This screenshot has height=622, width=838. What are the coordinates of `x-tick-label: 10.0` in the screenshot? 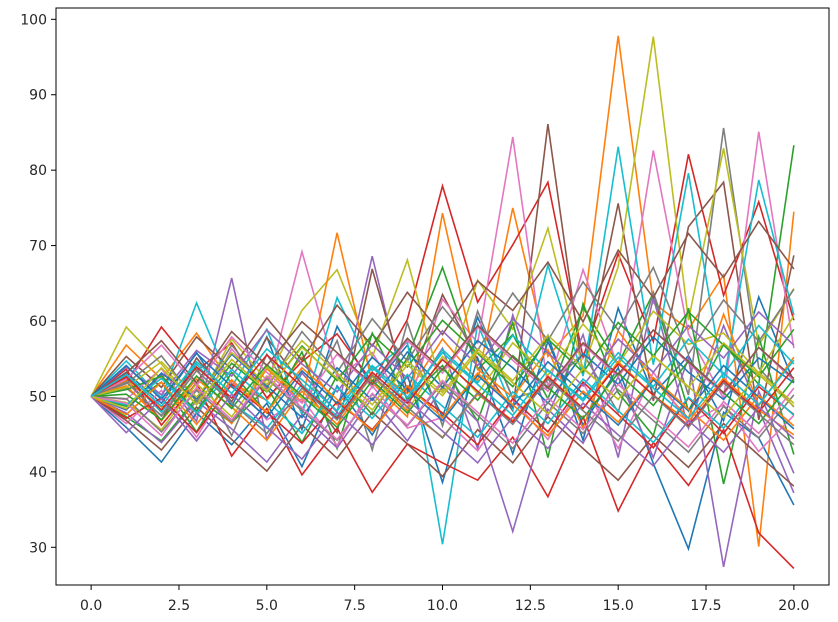 It's located at (442, 606).